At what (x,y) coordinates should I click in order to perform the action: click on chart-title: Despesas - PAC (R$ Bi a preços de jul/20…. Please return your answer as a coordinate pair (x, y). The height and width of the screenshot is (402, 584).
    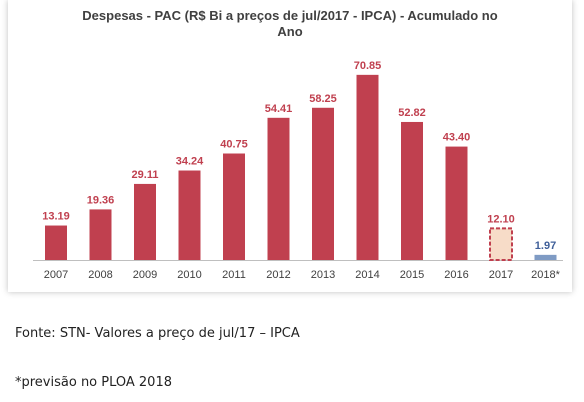
    Looking at the image, I should click on (290, 15).